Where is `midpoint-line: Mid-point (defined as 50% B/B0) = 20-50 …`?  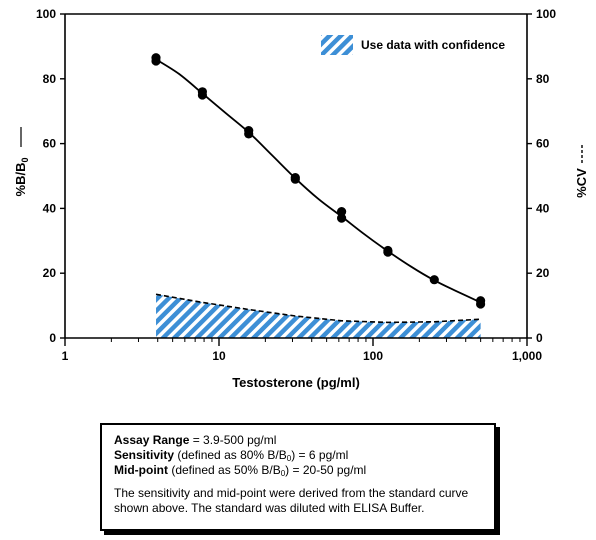
midpoint-line: Mid-point (defined as 50% B/B0) = 20-50 … is located at coordinates (298, 470).